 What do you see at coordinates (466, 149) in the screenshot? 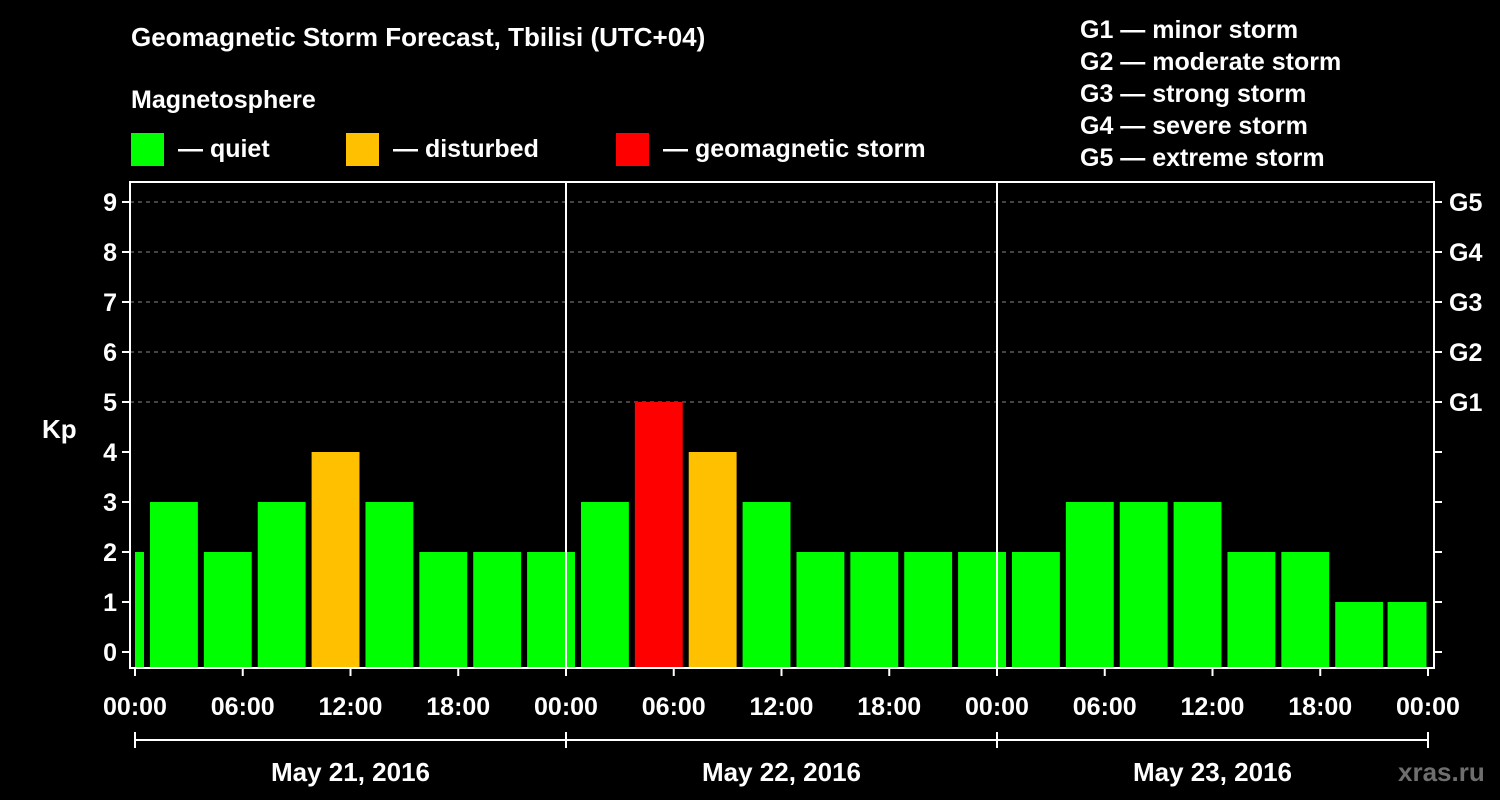
I see `legend-label-disturbed: — disturbed` at bounding box center [466, 149].